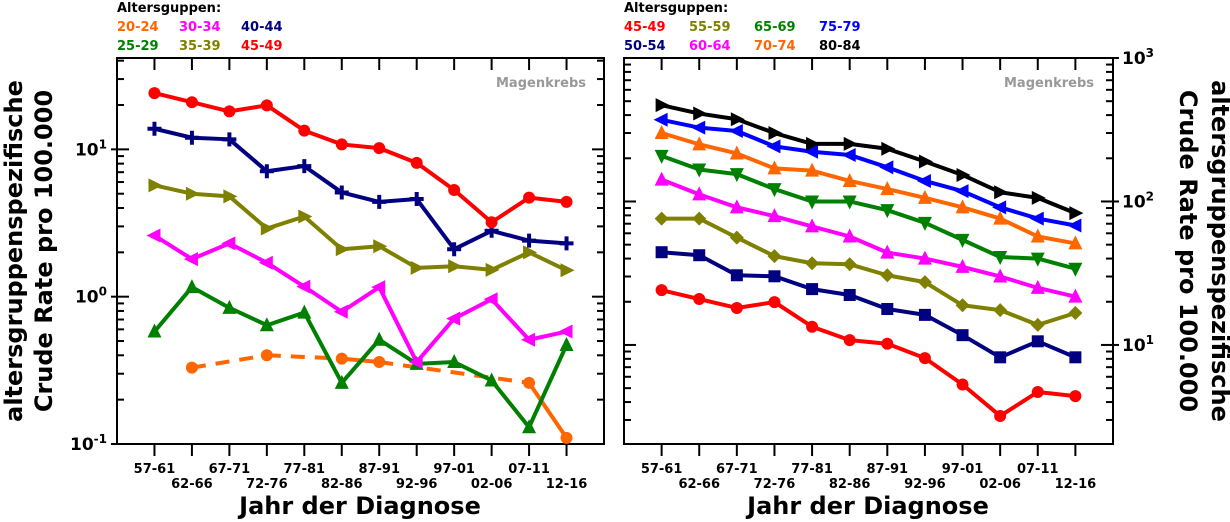 This screenshot has width=1230, height=522. Describe the element at coordinates (262, 27) in the screenshot. I see `legend-entry: 40-44` at that location.